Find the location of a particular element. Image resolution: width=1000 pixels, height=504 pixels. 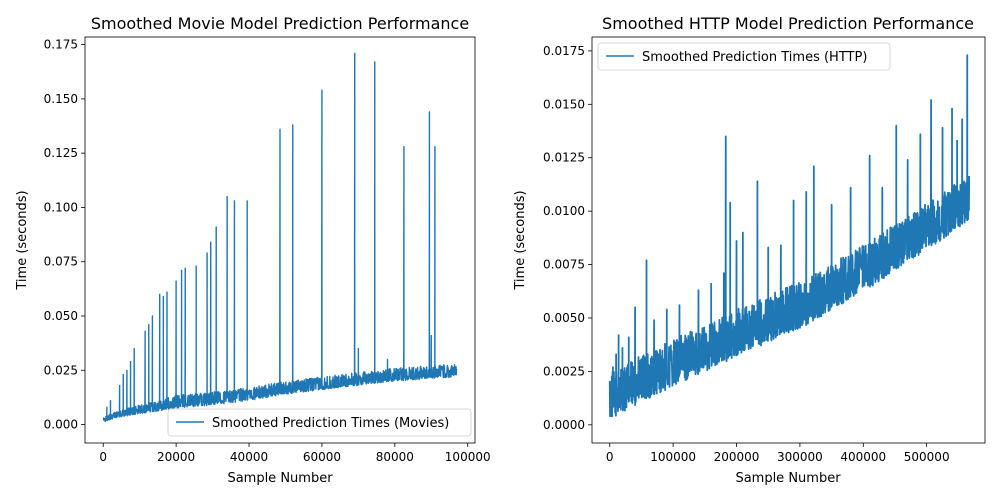

http-y-tick-label: 0.0050 is located at coordinates (564, 318).